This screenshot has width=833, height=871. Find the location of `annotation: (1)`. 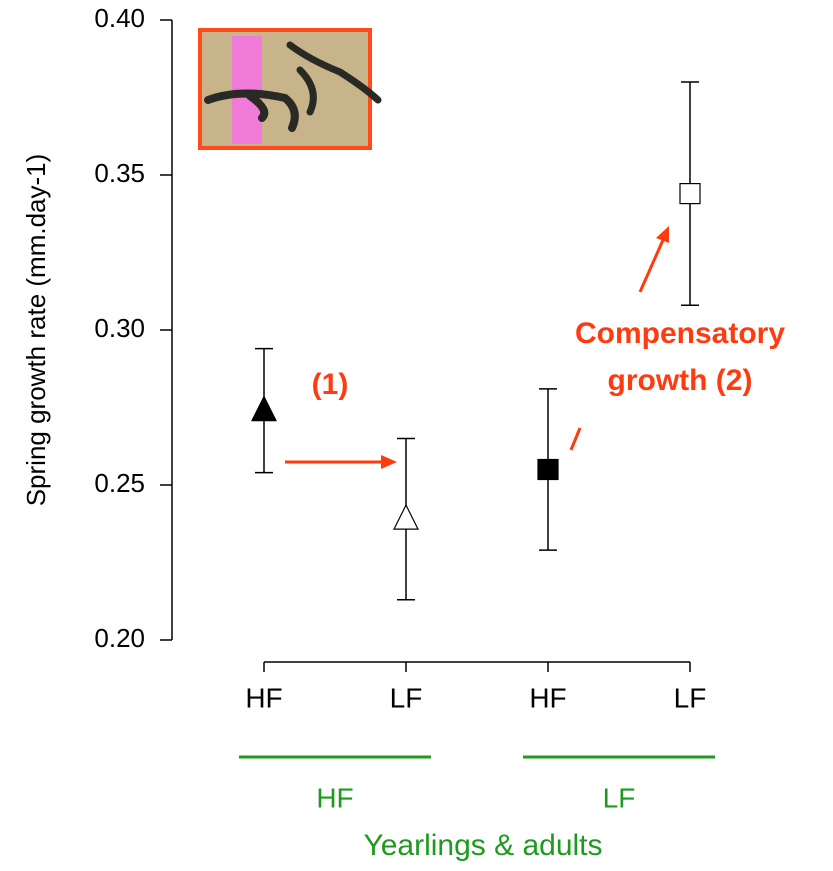

annotation: (1) is located at coordinates (330, 384).